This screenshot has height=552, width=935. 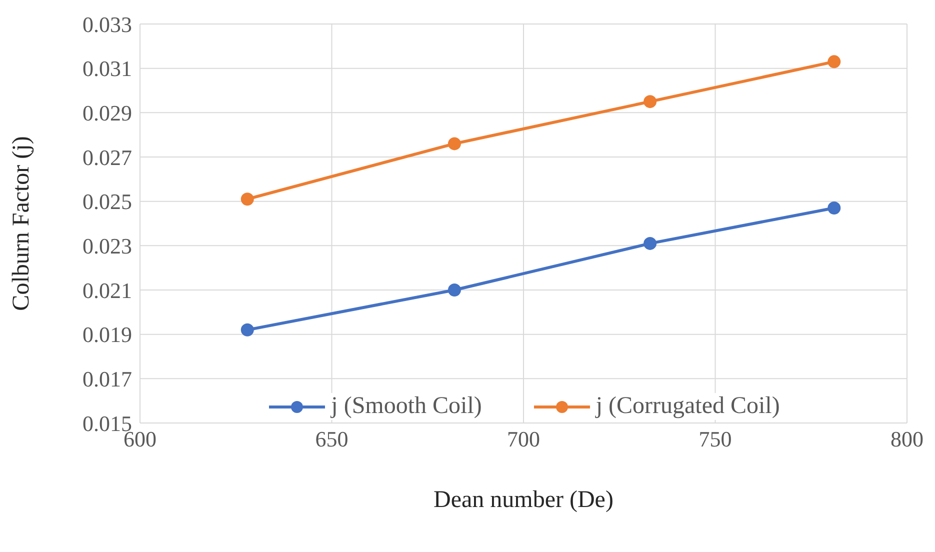 I want to click on y-tick-label: 0.029, so click(x=107, y=113).